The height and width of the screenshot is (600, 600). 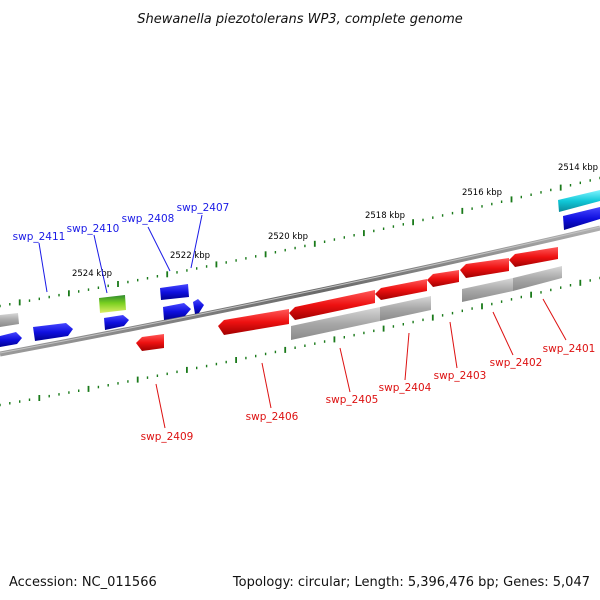 I want to click on gene-cyan, so click(x=579, y=201).